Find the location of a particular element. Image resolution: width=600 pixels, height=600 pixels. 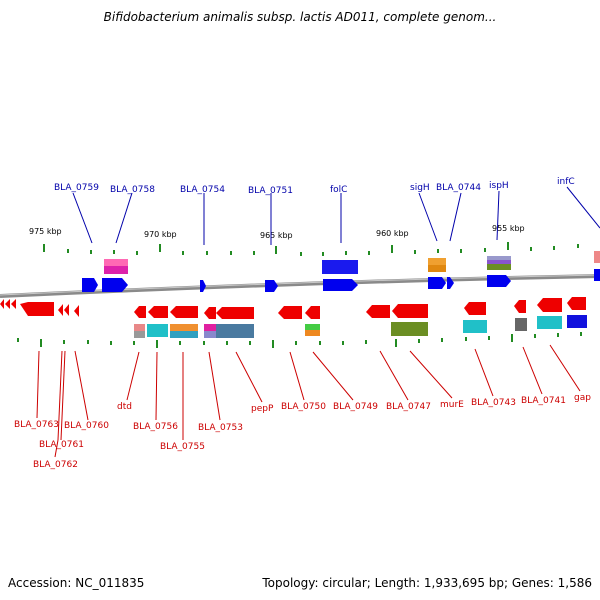

gene-label-bla-0763: BLA_0763 is located at coordinates (36, 425).